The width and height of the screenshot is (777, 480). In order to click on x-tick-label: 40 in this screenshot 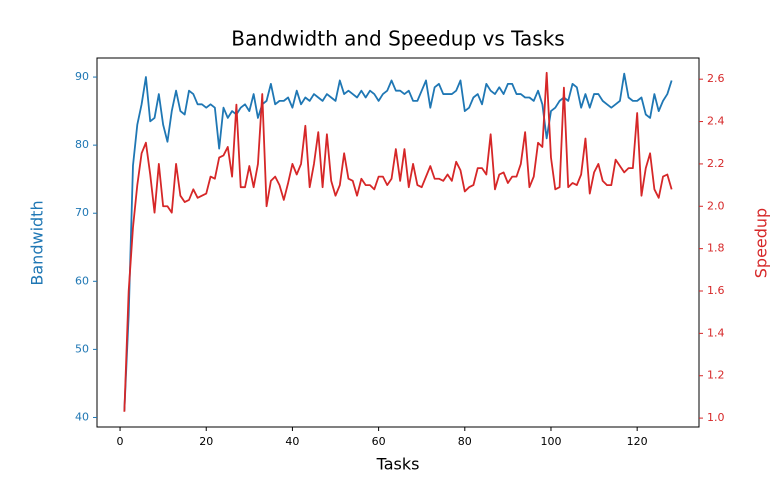, I will do `click(292, 441)`.